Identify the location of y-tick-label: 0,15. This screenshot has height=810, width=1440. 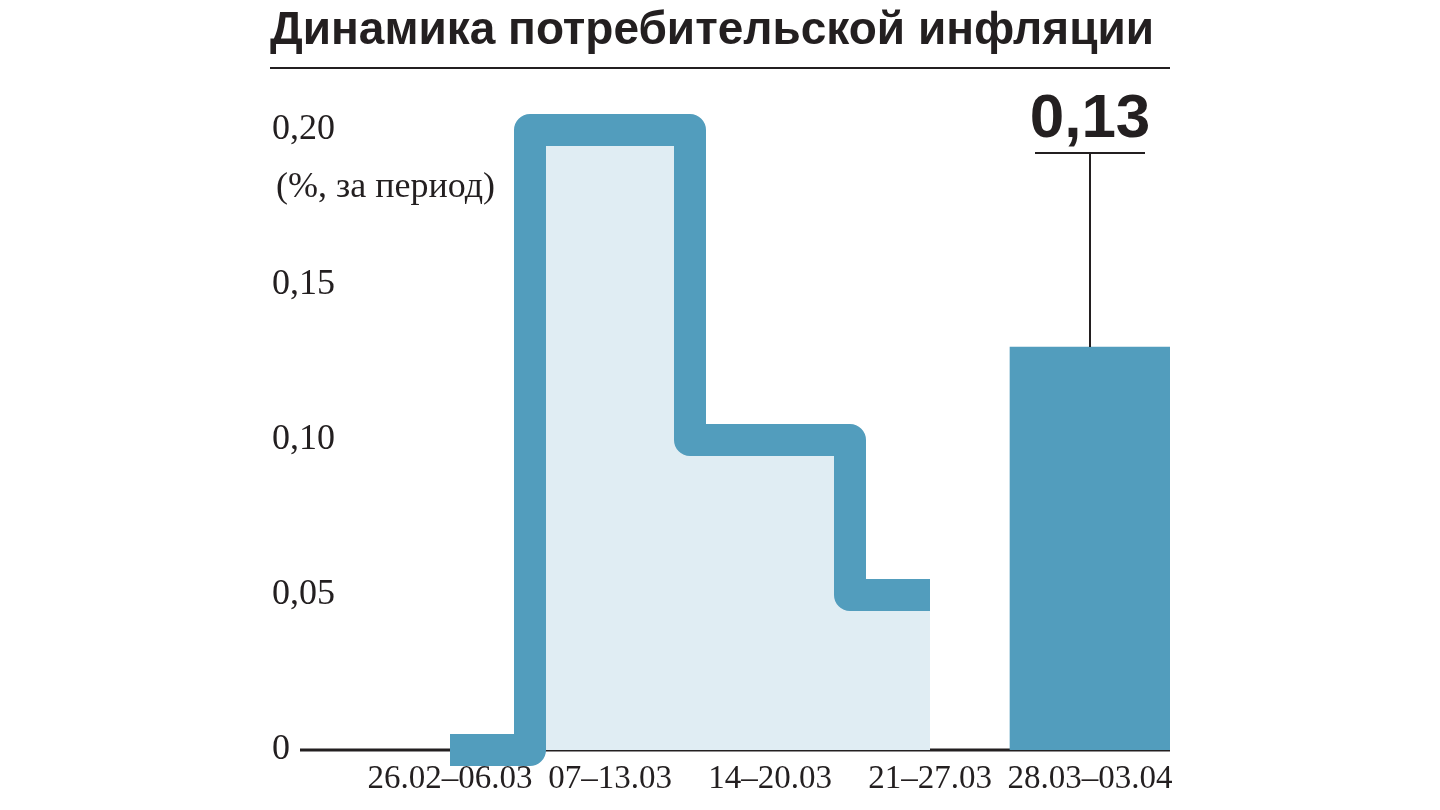
(303, 282).